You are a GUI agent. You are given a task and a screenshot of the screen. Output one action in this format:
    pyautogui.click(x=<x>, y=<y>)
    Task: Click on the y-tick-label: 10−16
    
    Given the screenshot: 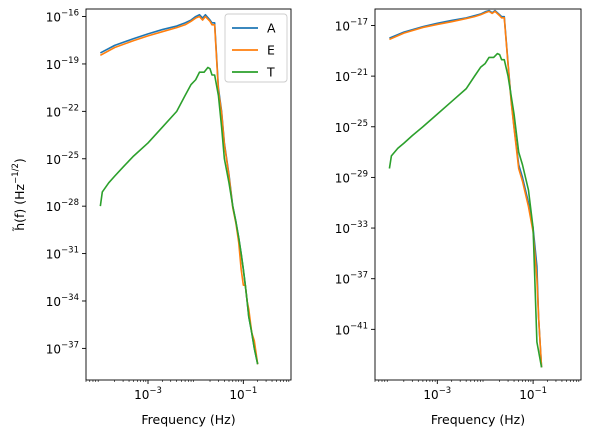 What is the action you would take?
    pyautogui.click(x=62, y=17)
    